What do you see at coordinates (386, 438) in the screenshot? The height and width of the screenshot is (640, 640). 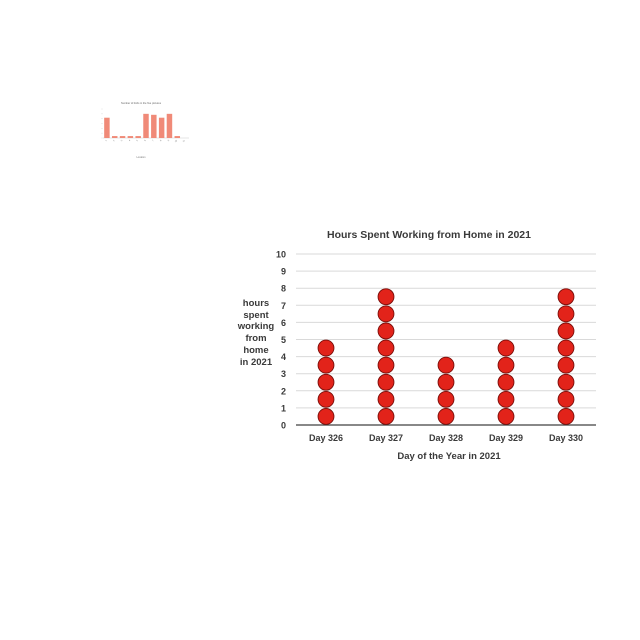 I see `x-tick-label: Day 327` at bounding box center [386, 438].